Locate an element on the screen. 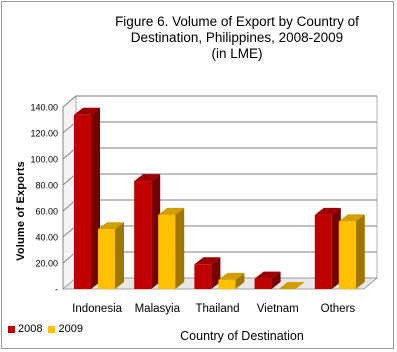 This screenshot has width=397, height=352. x-axis-title: Country of Destination is located at coordinates (242, 336).